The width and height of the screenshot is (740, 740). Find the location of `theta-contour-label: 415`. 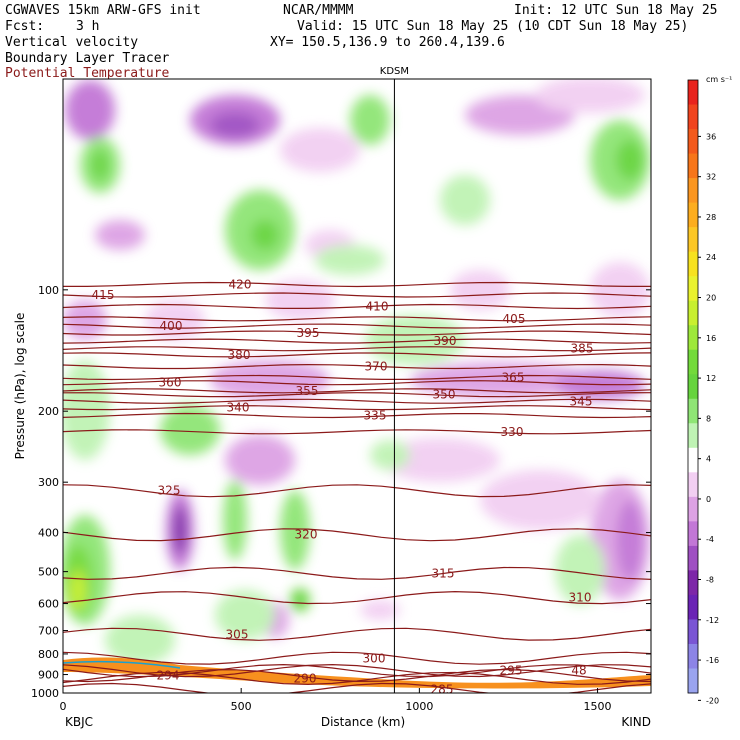

theta-contour-label: 415 is located at coordinates (103, 295).